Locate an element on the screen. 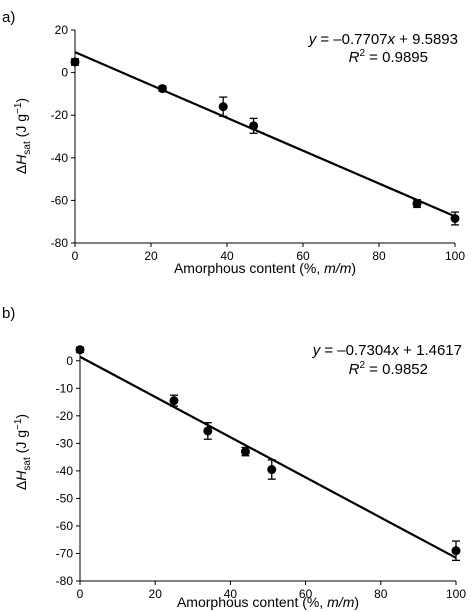 The height and width of the screenshot is (612, 473). panel-b-x-tick-label: 40 is located at coordinates (231, 594).